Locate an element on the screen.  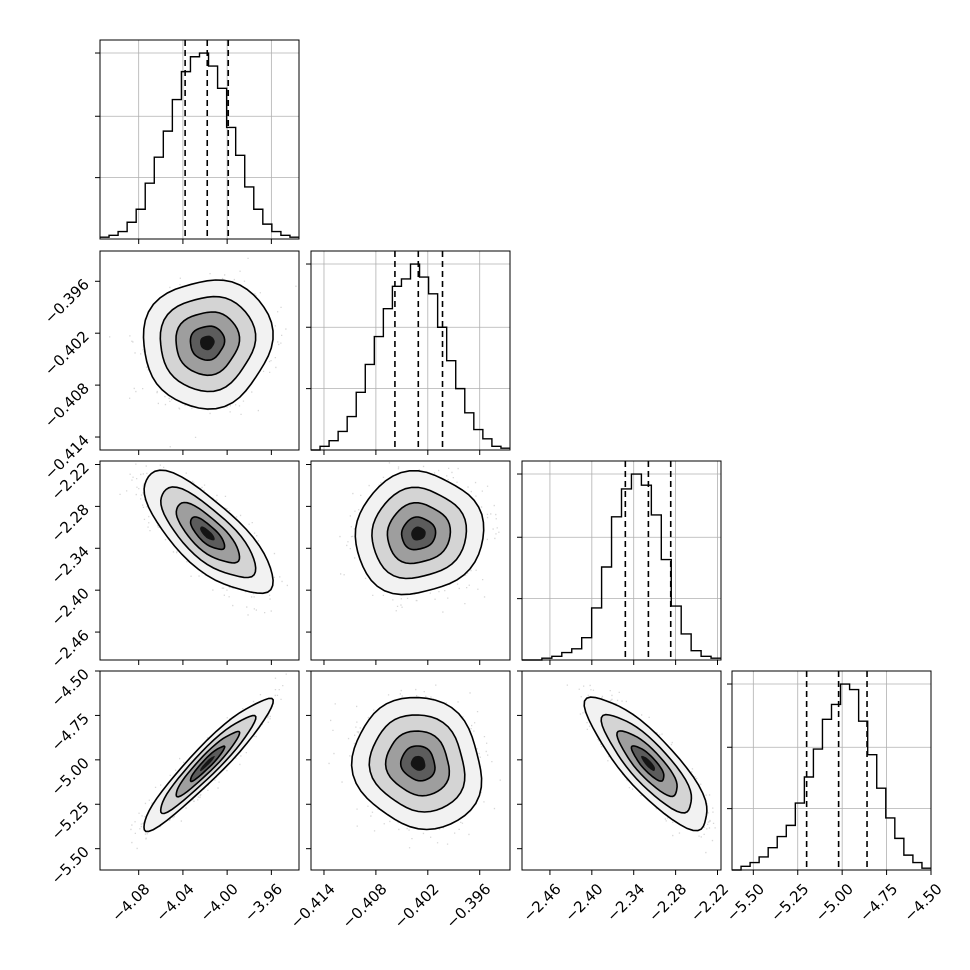
x-tick-label-4: −4.50 is located at coordinates (923, 902).